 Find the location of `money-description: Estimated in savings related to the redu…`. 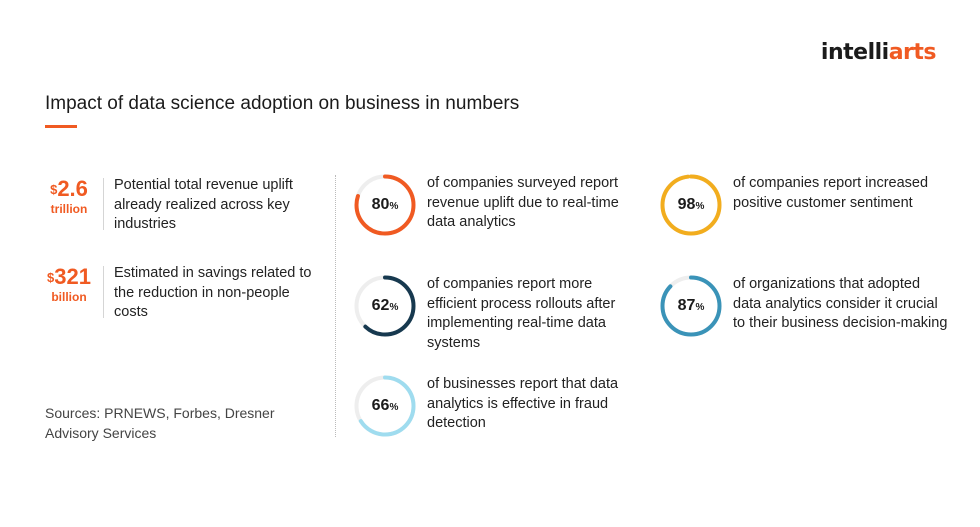

money-description: Estimated in savings related to the redu… is located at coordinates (213, 292).